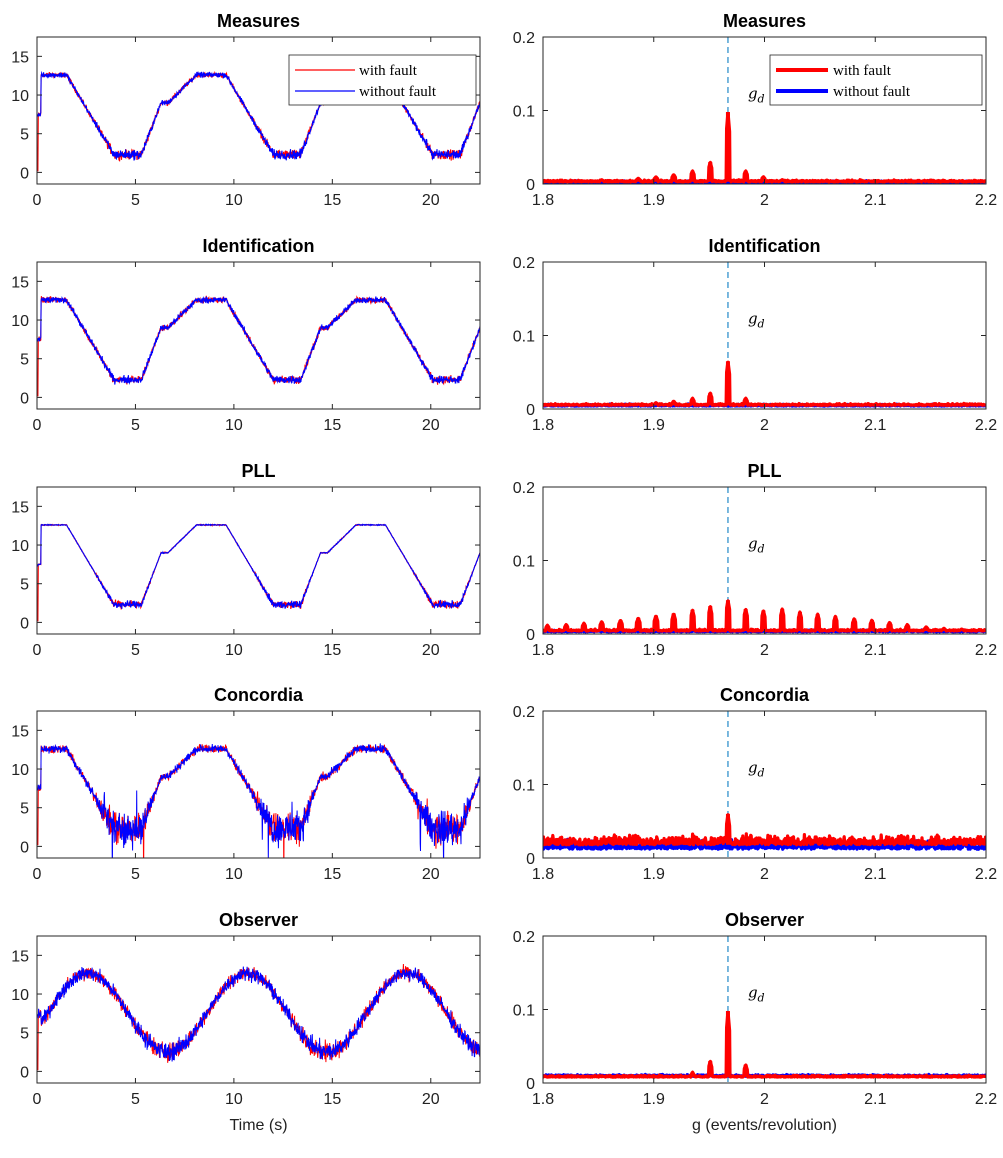 This screenshot has width=1003, height=1158. What do you see at coordinates (755, 560) in the screenshot?
I see `chart-spectrum-pll: PLL gd 1.8 1.9 2 2.1 2.2 0 0.1 0.2` at bounding box center [755, 560].